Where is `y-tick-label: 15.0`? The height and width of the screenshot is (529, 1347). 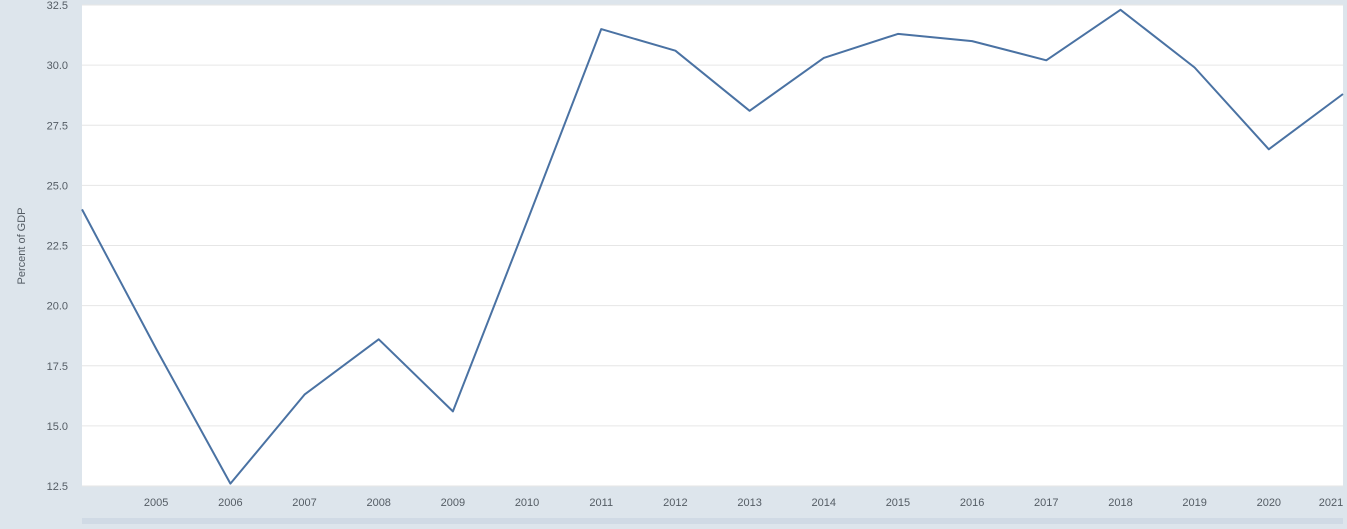 y-tick-label: 15.0 is located at coordinates (57, 427).